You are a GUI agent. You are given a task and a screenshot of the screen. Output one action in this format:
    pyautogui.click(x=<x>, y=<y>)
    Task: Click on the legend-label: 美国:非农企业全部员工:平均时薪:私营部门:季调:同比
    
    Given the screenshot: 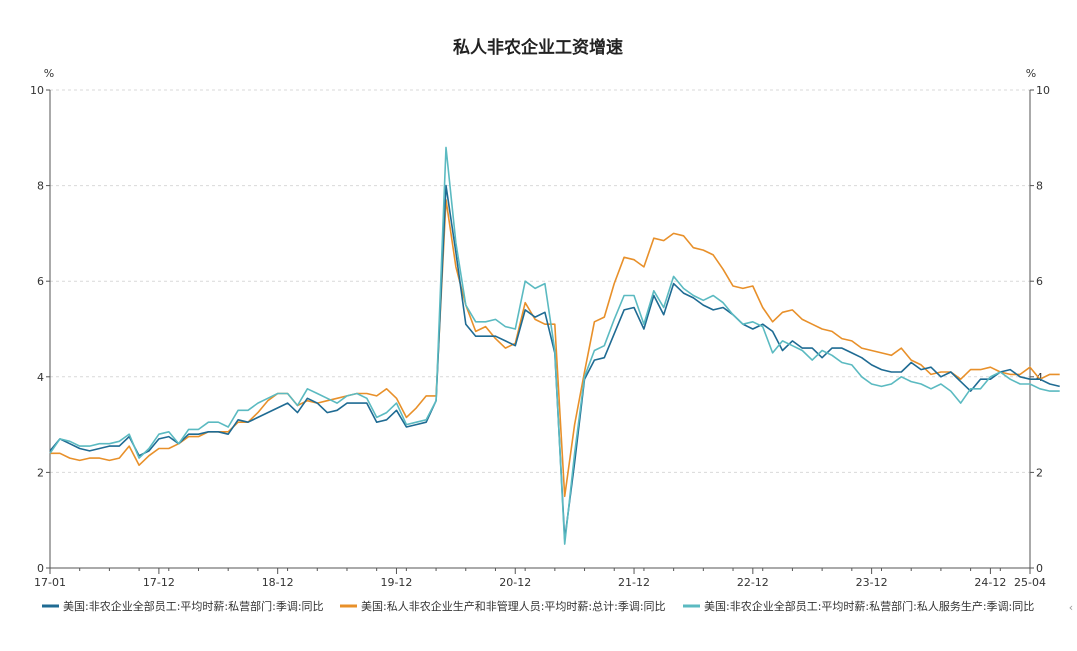 What is the action you would take?
    pyautogui.click(x=193, y=606)
    